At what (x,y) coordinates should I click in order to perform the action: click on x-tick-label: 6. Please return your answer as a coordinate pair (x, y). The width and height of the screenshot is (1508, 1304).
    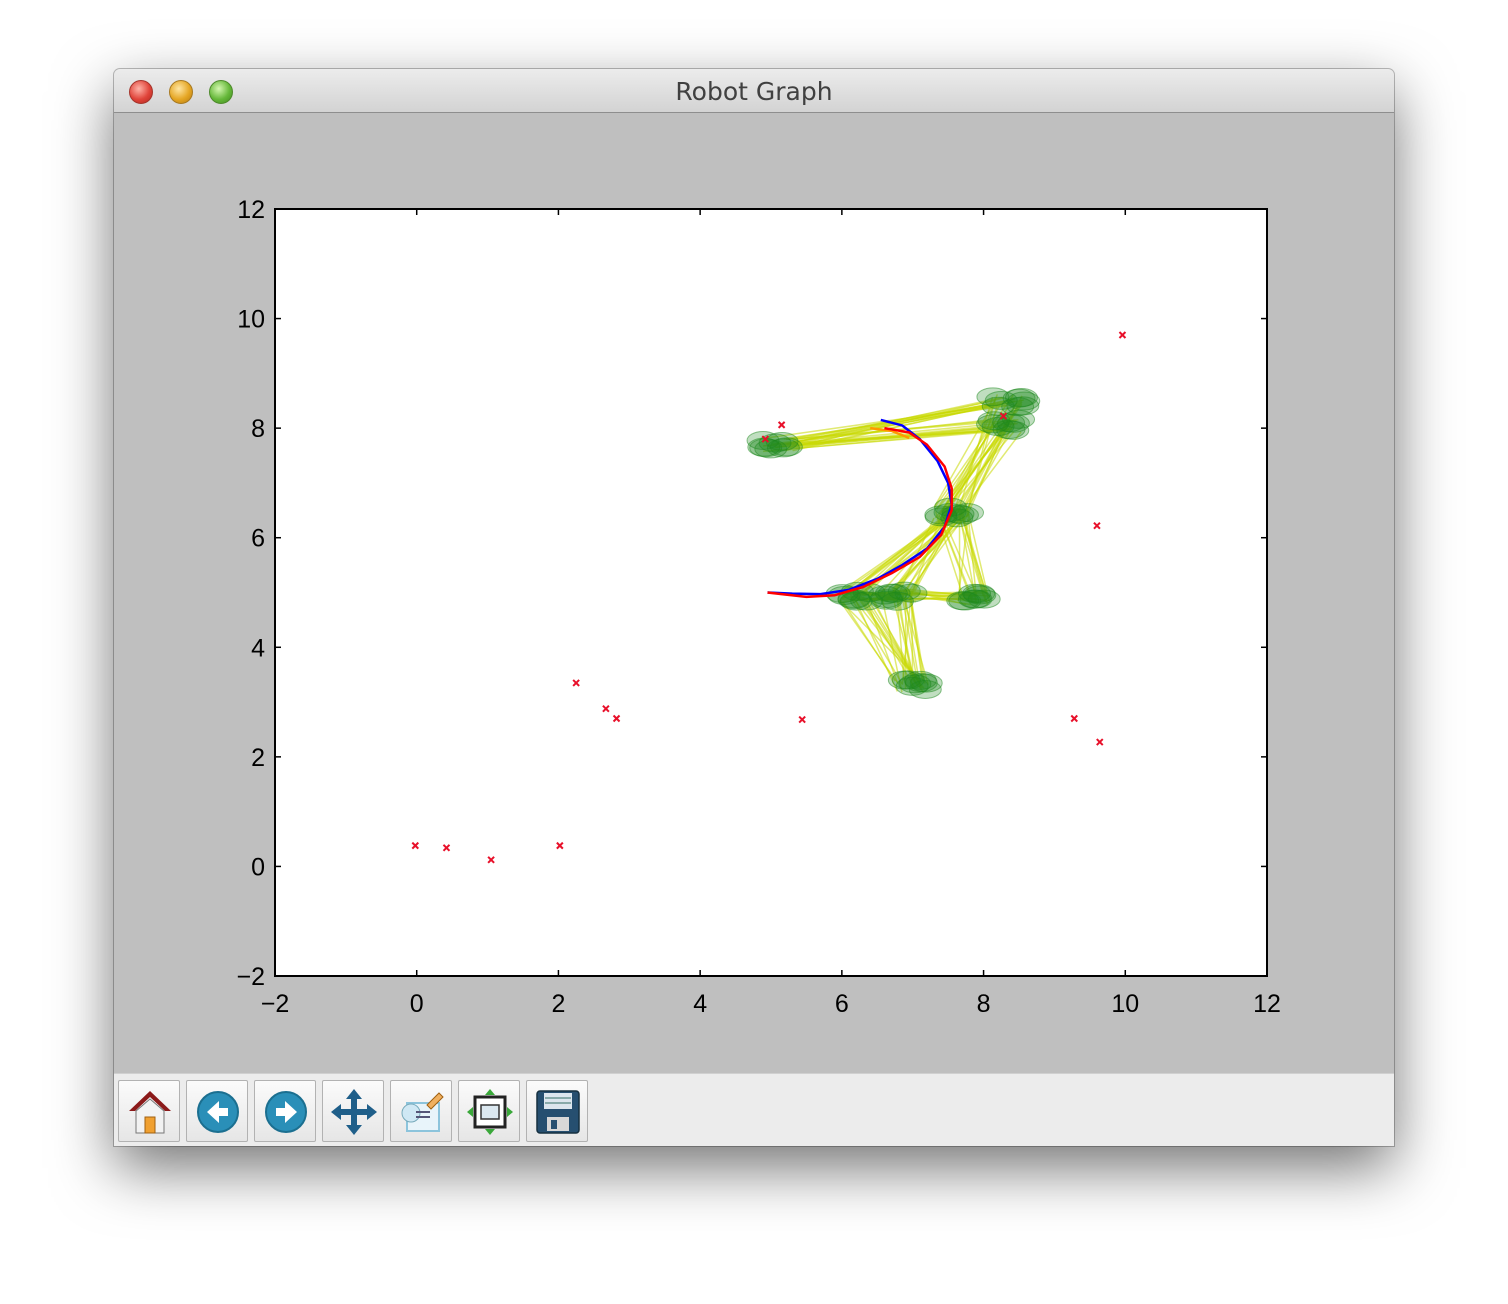
    Looking at the image, I should click on (842, 1004).